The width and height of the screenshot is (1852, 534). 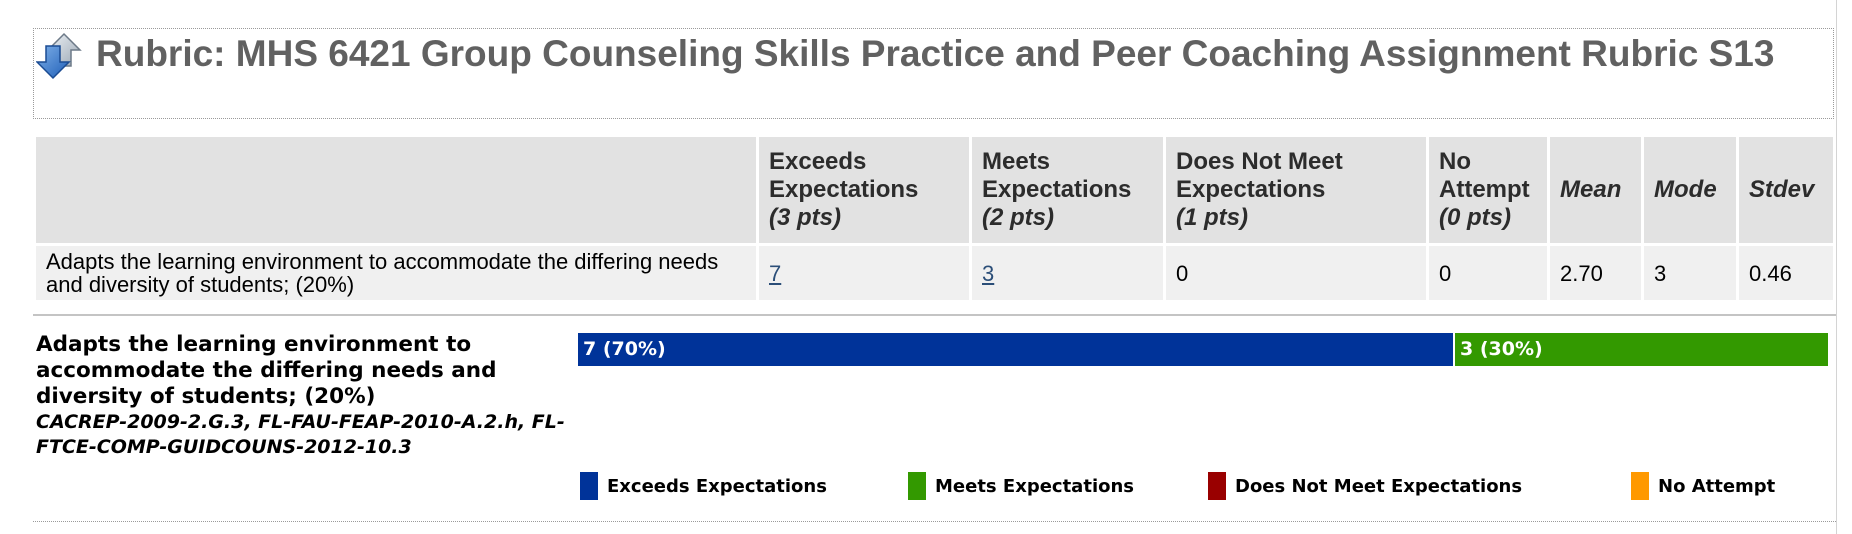 What do you see at coordinates (1035, 486) in the screenshot?
I see `legend-label-meets: Meets Expectations` at bounding box center [1035, 486].